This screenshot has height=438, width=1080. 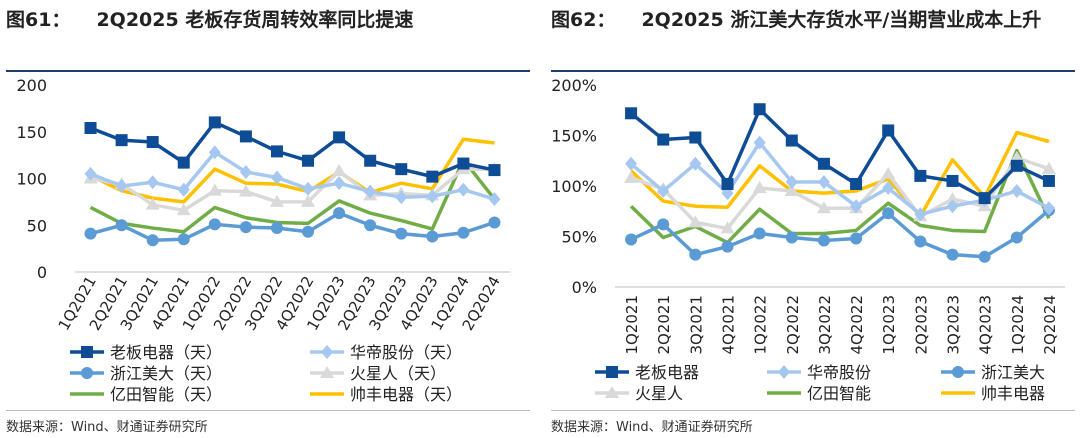 I want to click on x-tick-label: 3Q2021, so click(x=696, y=325).